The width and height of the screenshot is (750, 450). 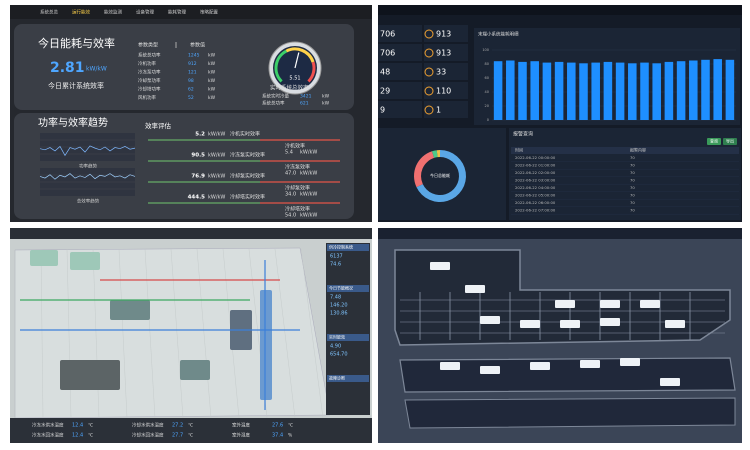 What do you see at coordinates (535, 157) in the screenshot?
I see `label: 2022-06-22 00:00:00` at bounding box center [535, 157].